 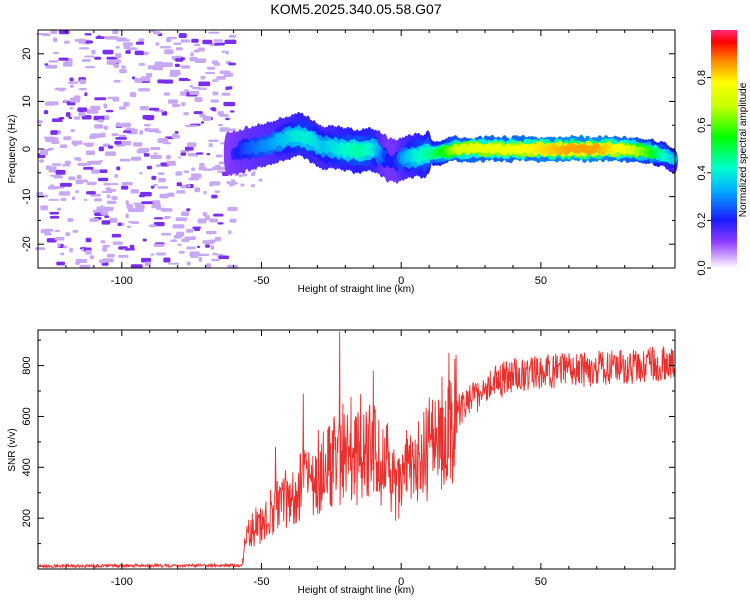 I want to click on colorbar-tick-label: 0.6, so click(x=702, y=125).